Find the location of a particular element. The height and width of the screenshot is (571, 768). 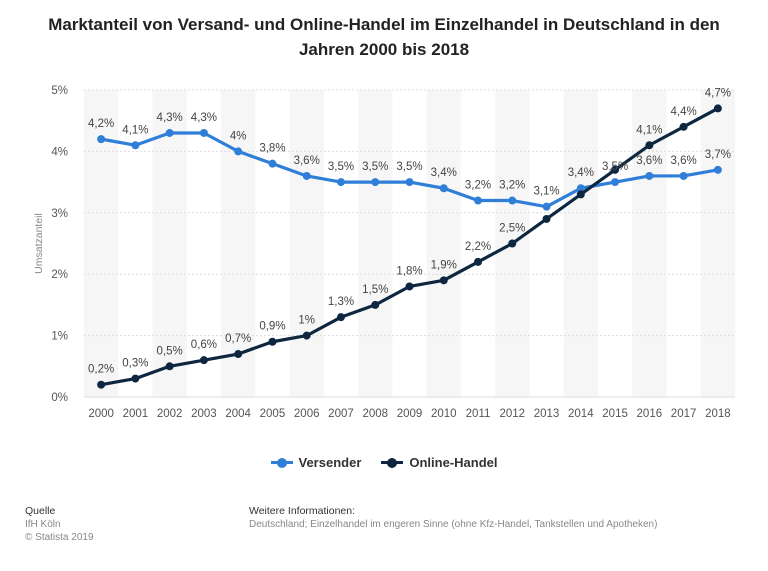

y-tick-label: 5% is located at coordinates (59, 91).